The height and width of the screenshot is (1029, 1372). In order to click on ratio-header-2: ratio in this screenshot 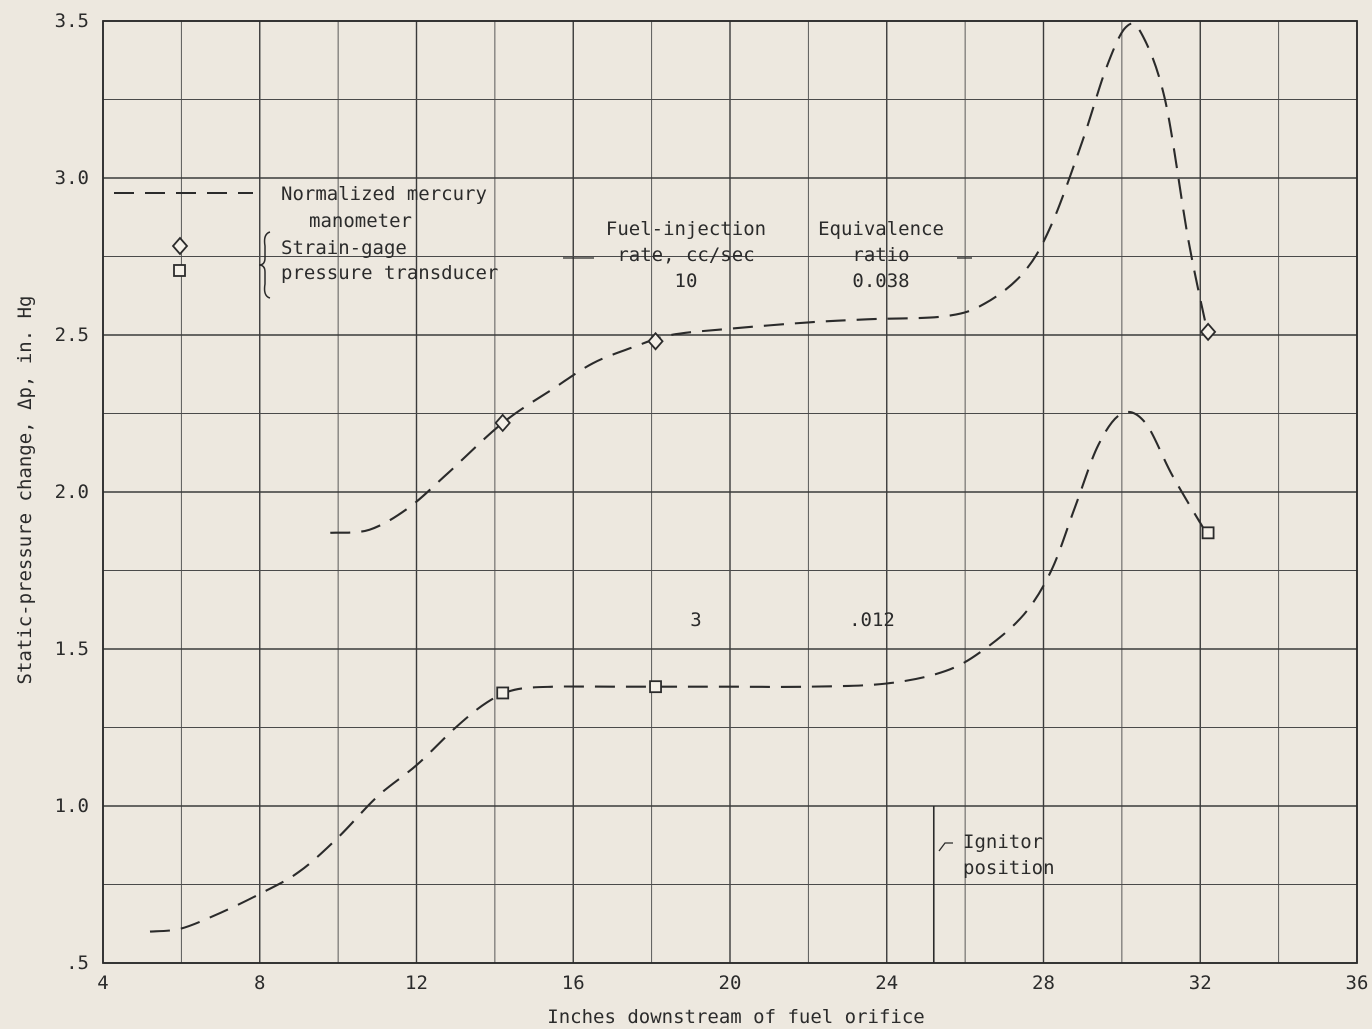, I will do `click(880, 255)`.